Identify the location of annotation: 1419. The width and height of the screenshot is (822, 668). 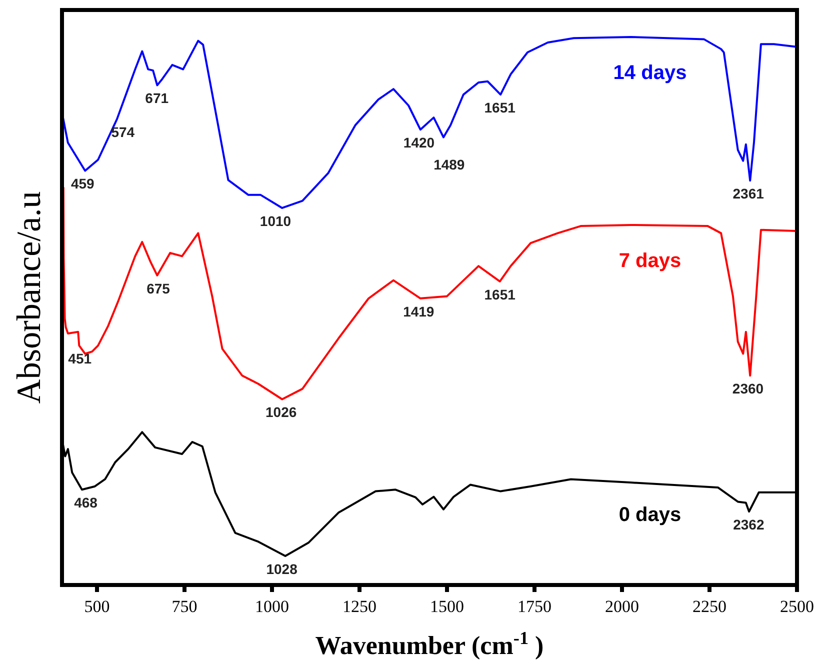
(418, 311).